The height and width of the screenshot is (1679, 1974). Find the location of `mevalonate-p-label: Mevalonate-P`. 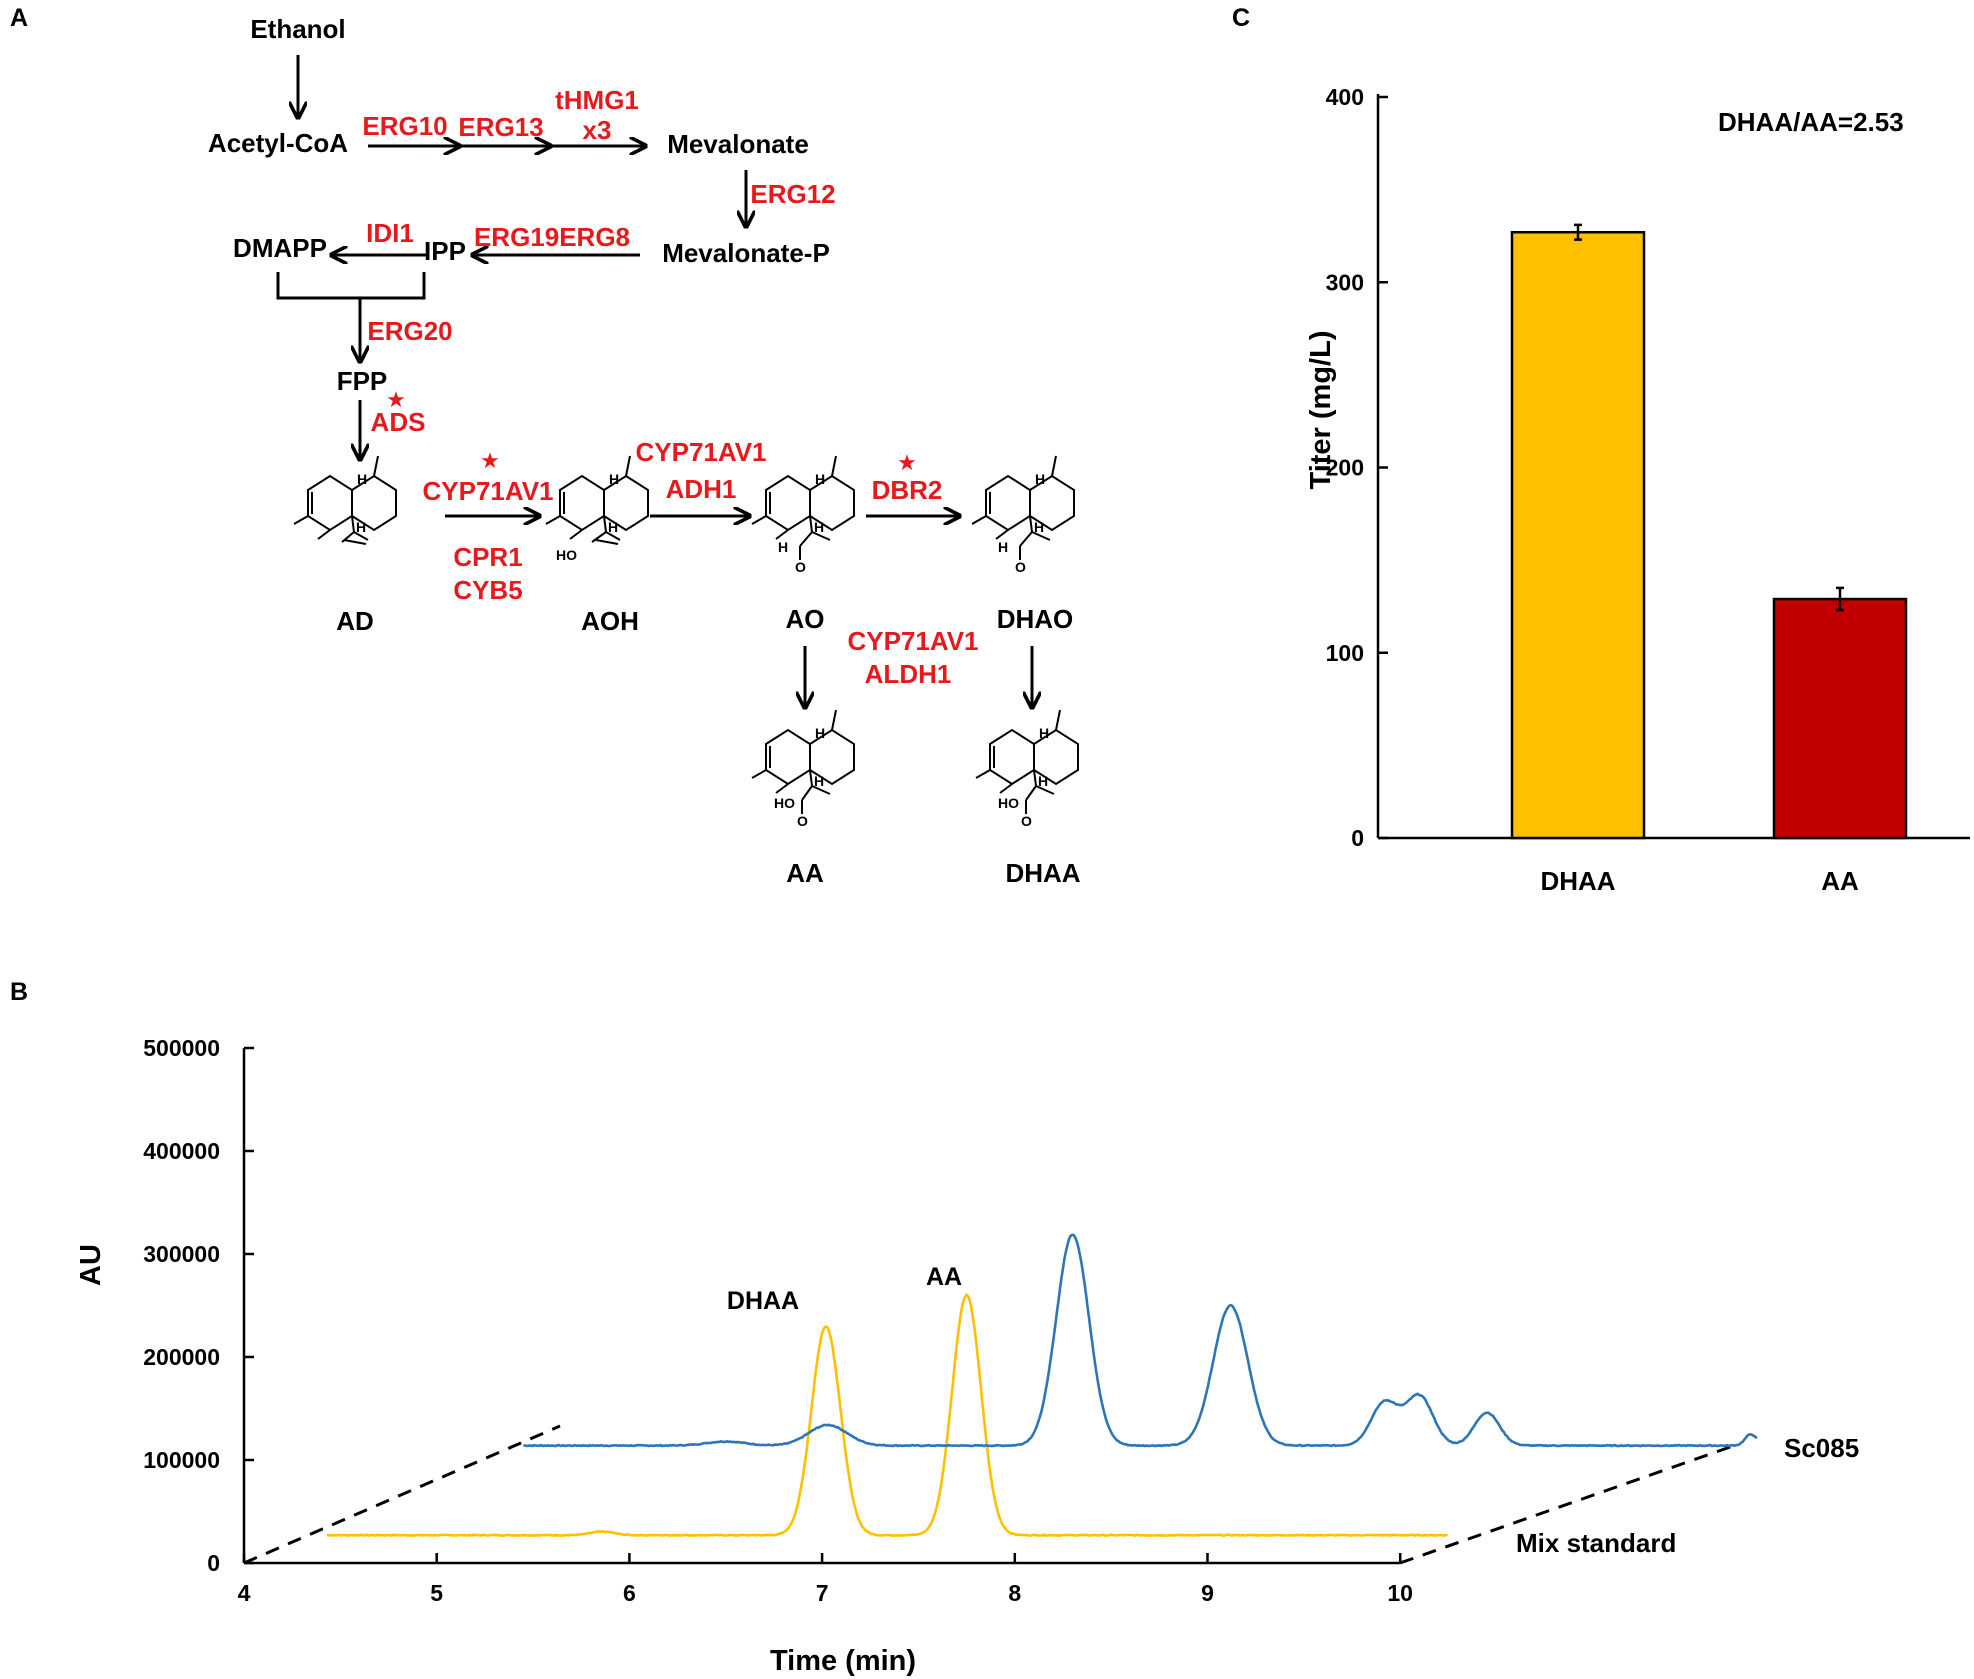

mevalonate-p-label: Mevalonate-P is located at coordinates (746, 253).